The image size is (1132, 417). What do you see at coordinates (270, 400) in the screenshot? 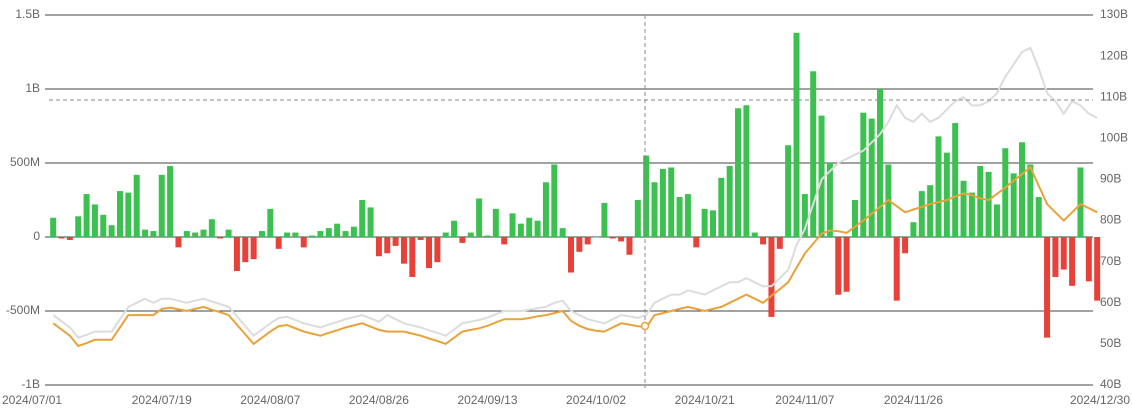
I see `x-tick-label: 2024/08/07` at bounding box center [270, 400].